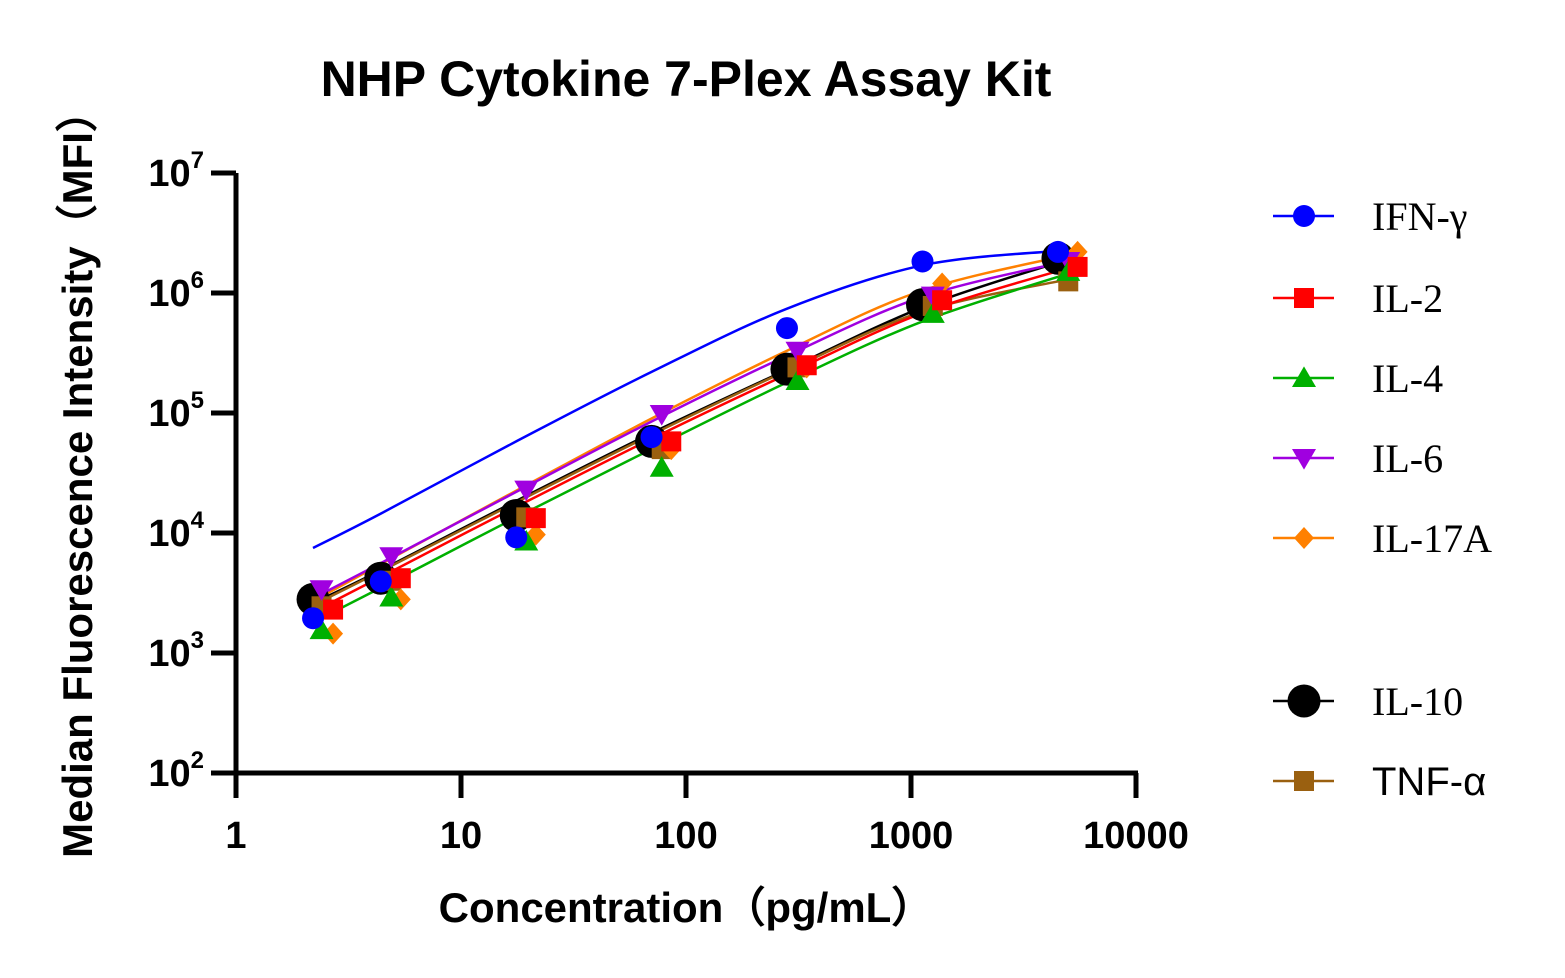 This screenshot has height=978, width=1565. Describe the element at coordinates (1407, 298) in the screenshot. I see `legend-label: IL-2` at that location.